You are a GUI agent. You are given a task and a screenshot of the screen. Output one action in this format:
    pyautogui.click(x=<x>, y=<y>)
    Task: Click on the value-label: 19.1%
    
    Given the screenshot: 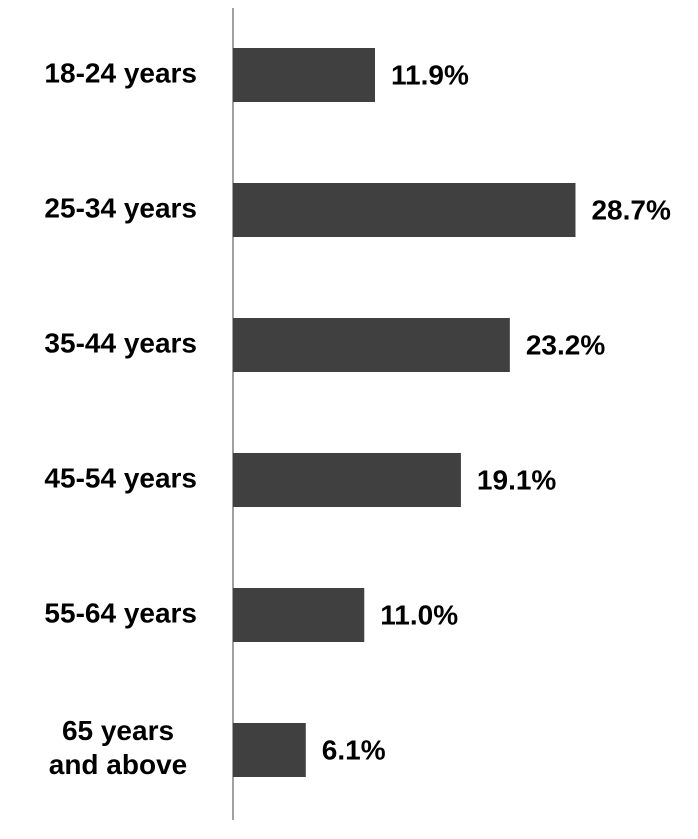 What is the action you would take?
    pyautogui.click(x=516, y=479)
    